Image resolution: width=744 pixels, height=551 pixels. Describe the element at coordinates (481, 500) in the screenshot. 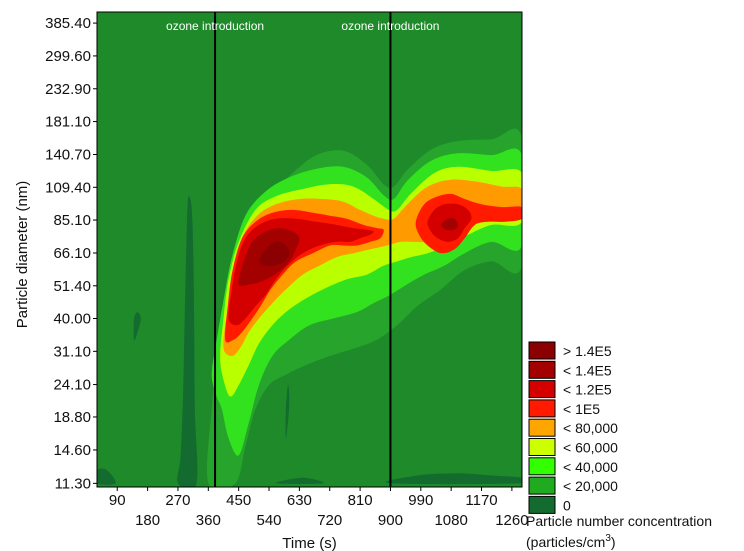

I see `x-tick-label: 1170` at that location.